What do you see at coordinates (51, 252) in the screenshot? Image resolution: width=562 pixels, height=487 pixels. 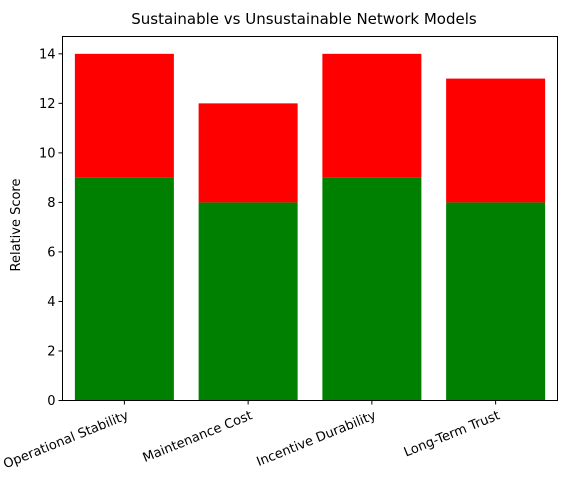 I see `y-tick-label: 6` at bounding box center [51, 252].